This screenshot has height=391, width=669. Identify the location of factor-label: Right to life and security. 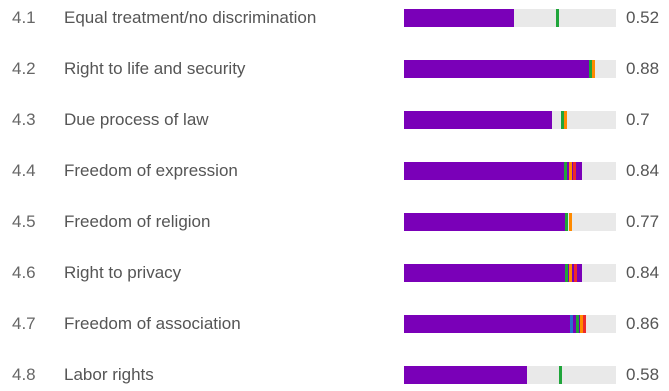
(155, 68).